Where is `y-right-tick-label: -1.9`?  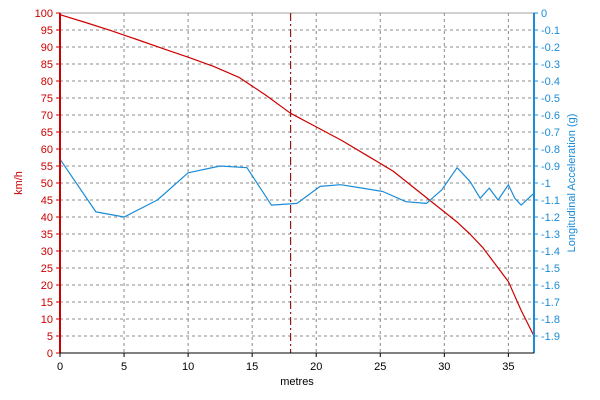 y-right-tick-label: -1.9 is located at coordinates (550, 337).